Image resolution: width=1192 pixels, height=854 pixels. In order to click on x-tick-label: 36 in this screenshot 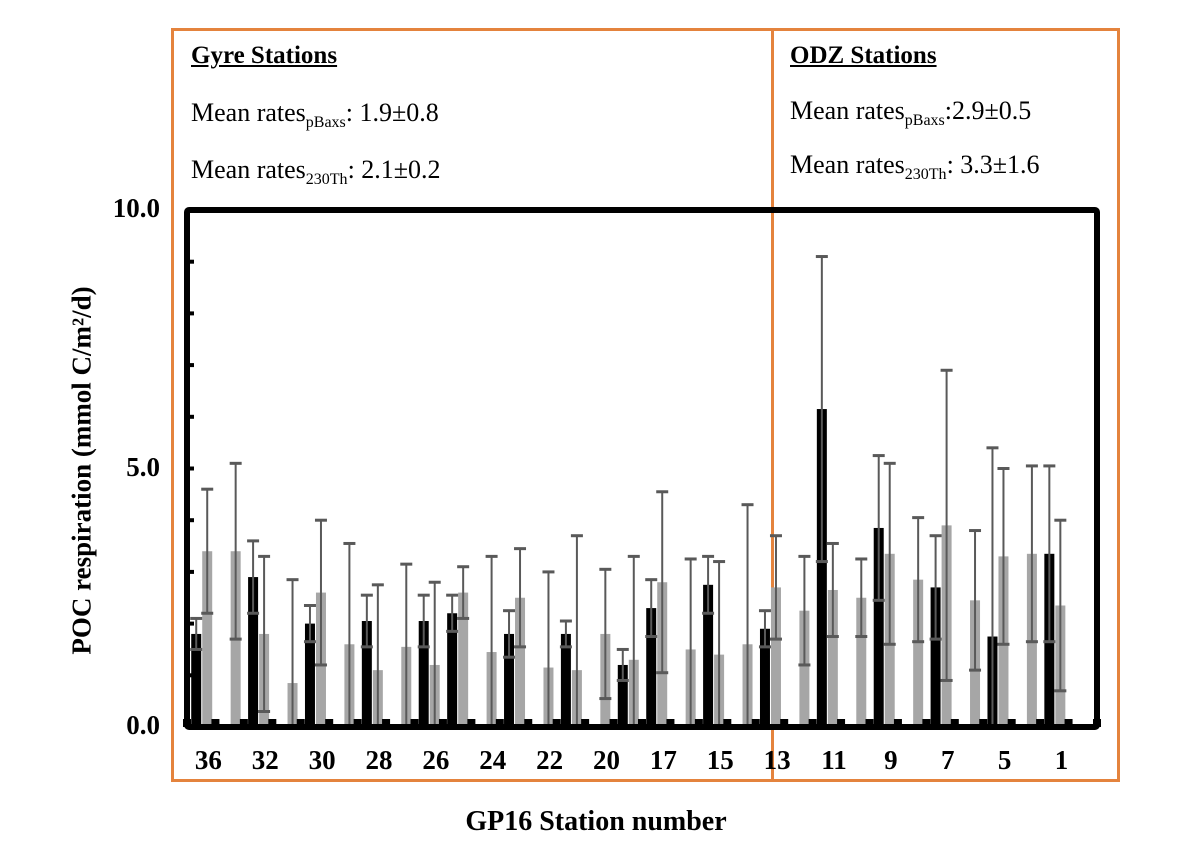, I will do `click(208, 760)`.